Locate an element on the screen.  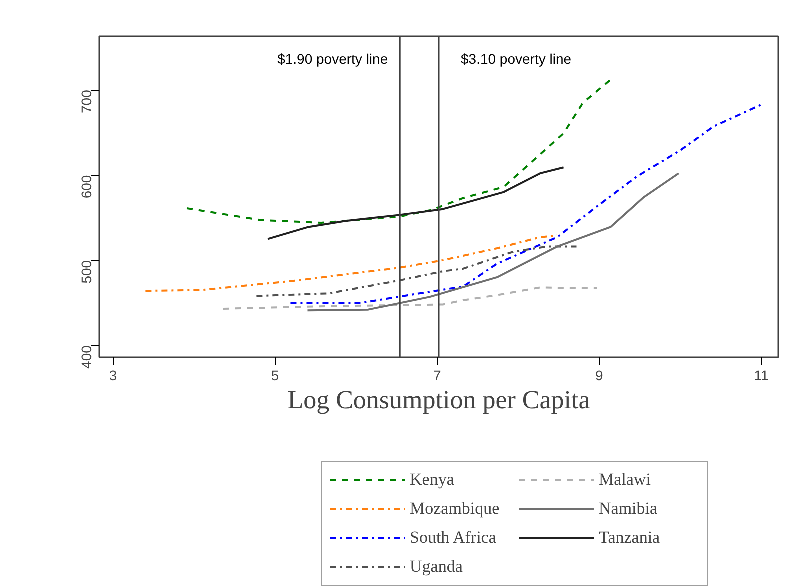
legend-label: Tanzania is located at coordinates (630, 538).